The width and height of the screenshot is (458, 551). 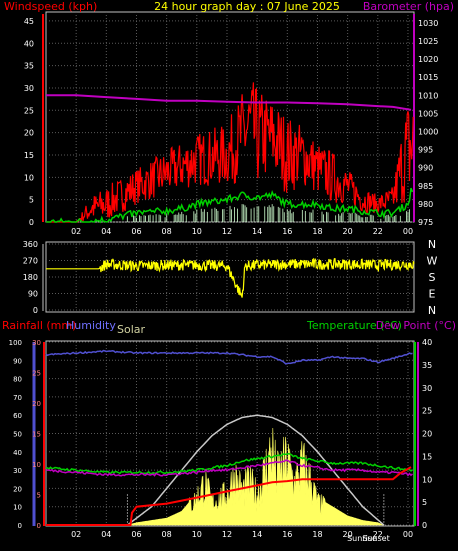 I want to click on barometer-tick-label: 1025, so click(x=428, y=41).